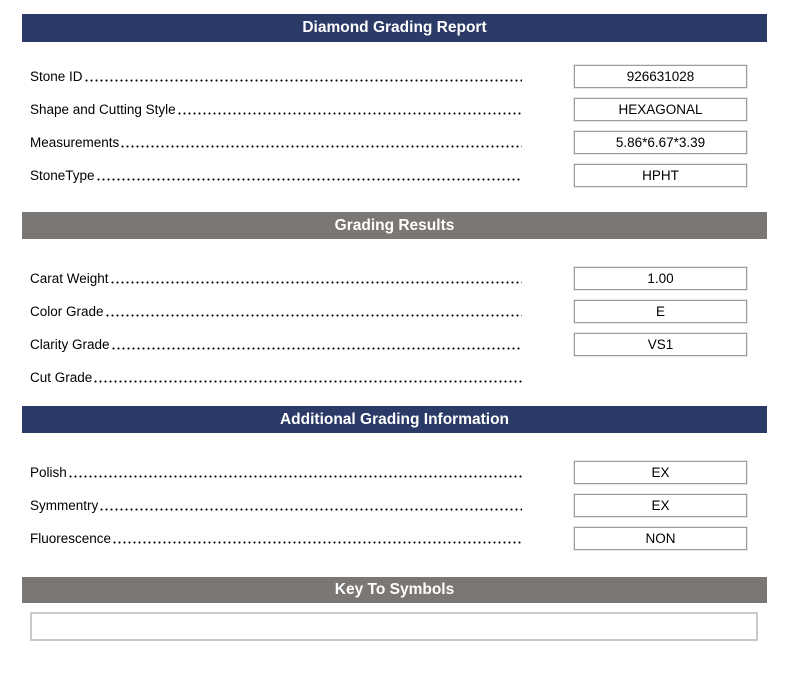  I want to click on field-row-polish: Polish EX, so click(388, 472).